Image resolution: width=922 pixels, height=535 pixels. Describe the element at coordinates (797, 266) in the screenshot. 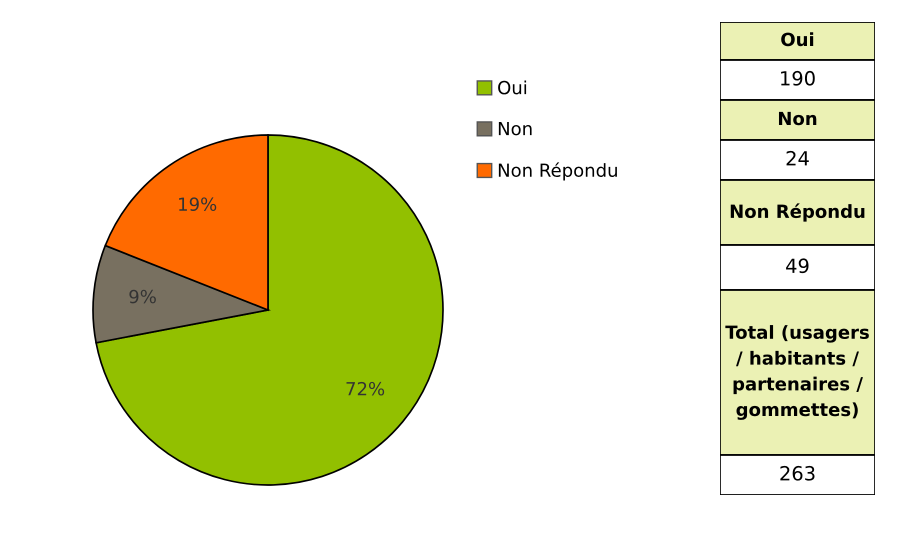

I see `text: 49` at that location.